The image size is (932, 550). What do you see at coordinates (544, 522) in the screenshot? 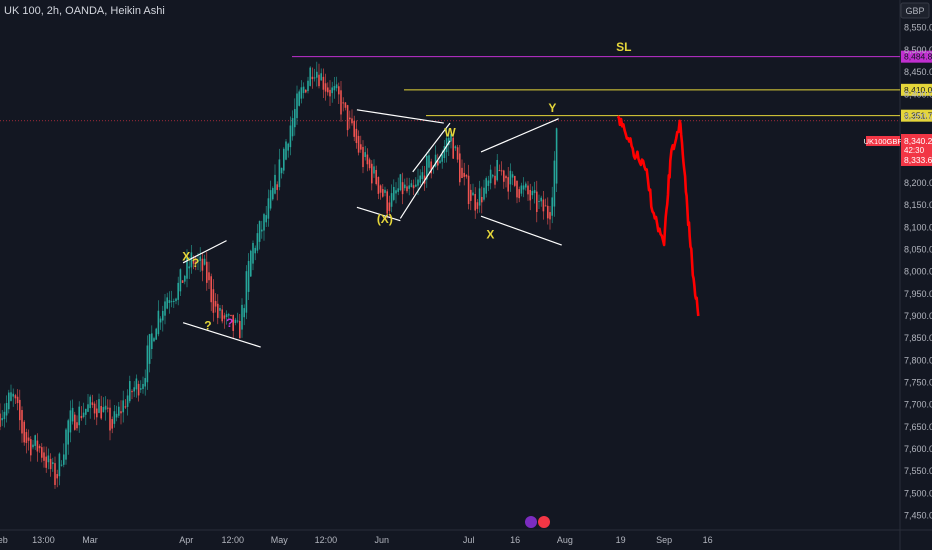
I see `earnings-icon` at bounding box center [544, 522].